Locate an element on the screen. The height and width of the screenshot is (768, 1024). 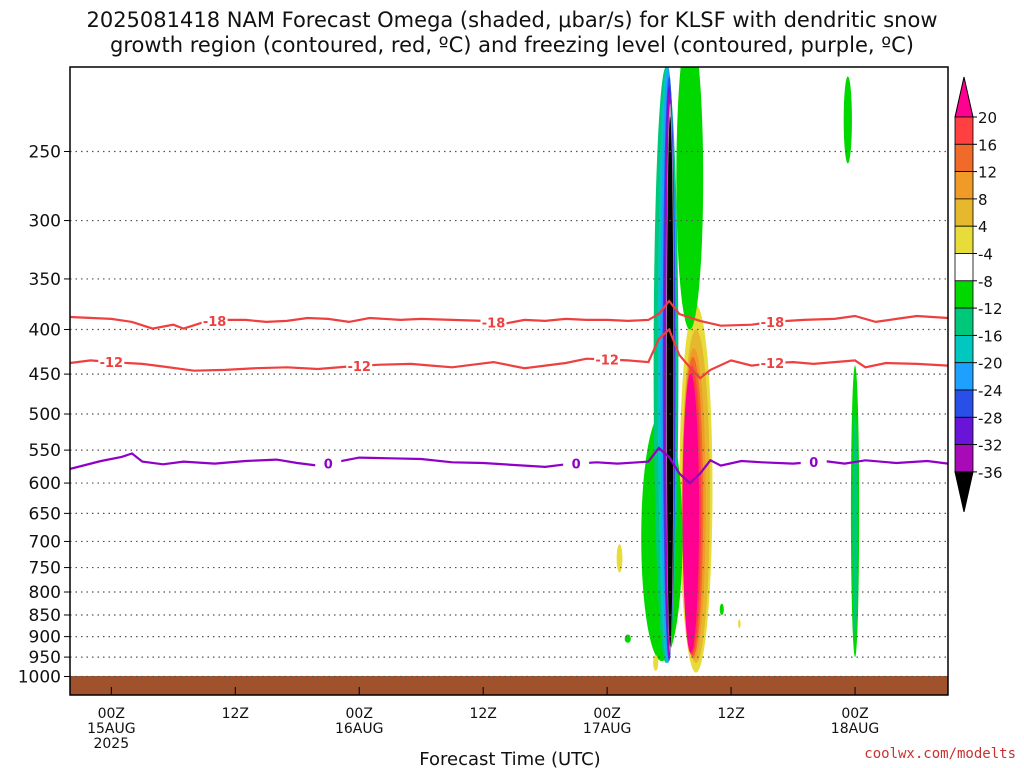
y-tick-label-1000: 1000 is located at coordinates (39, 678).